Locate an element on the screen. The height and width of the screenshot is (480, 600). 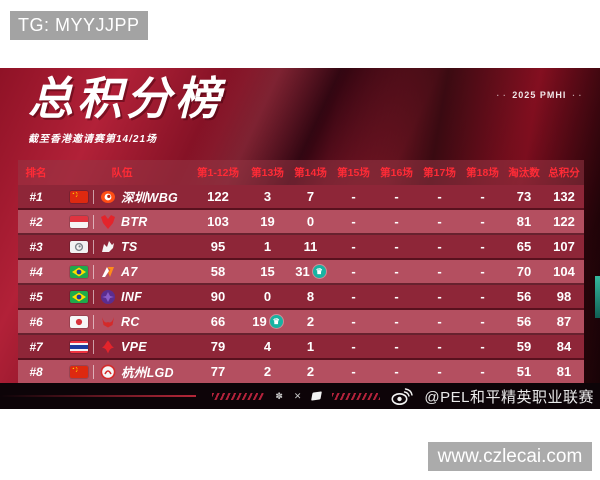
rank-cell: #7 is located at coordinates (36, 346).